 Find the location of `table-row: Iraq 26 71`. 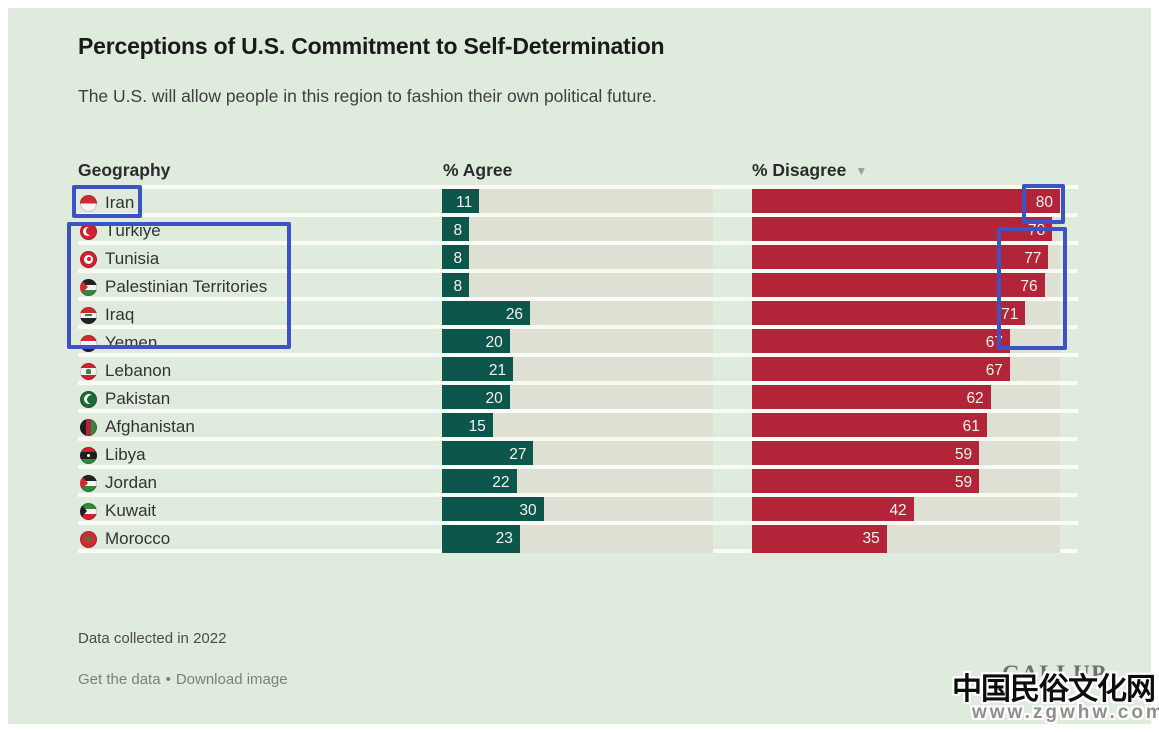

table-row: Iraq 26 71 is located at coordinates (578, 313).